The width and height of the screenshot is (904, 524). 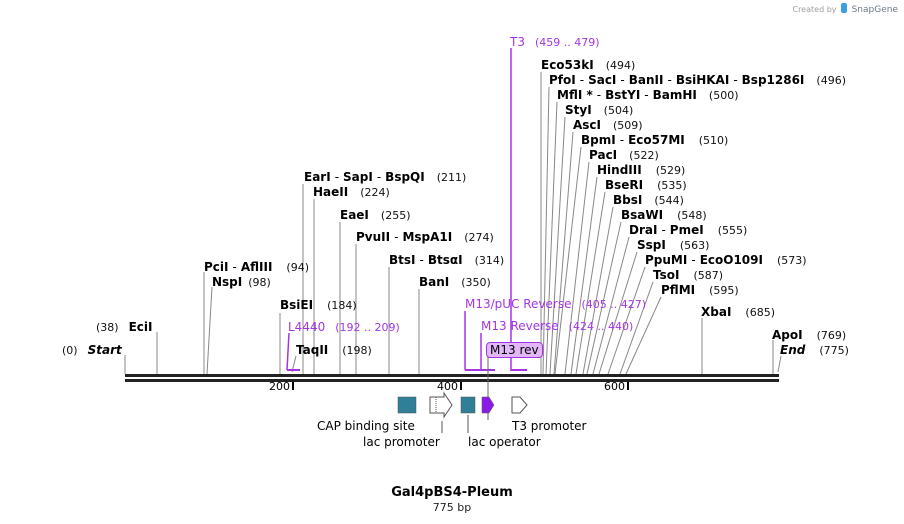 I want to click on enzyme-label-eco53ki: Eco53kI (494), so click(x=588, y=65).